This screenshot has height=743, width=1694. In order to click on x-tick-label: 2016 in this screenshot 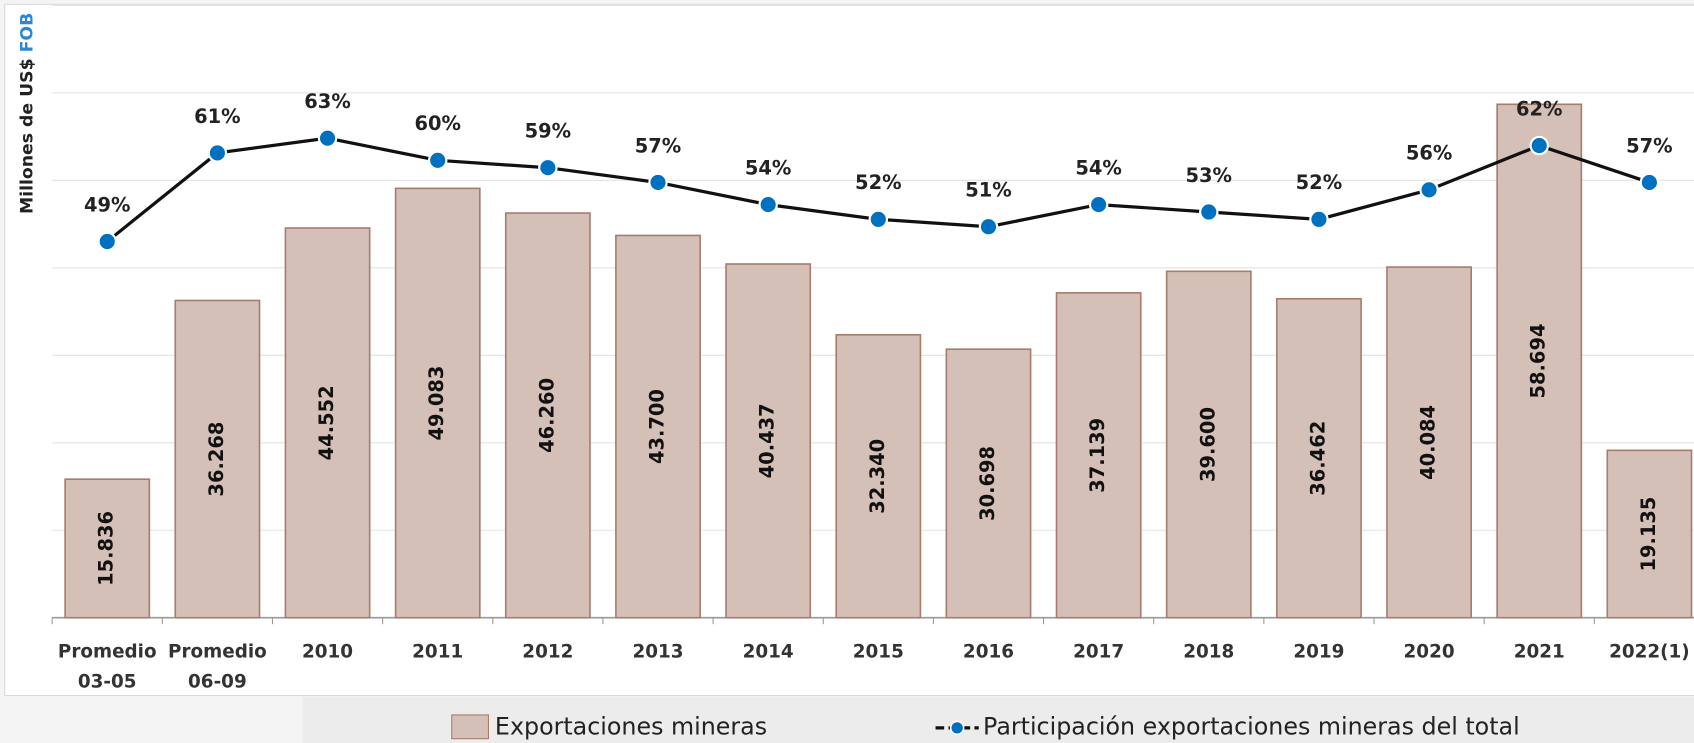, I will do `click(988, 651)`.